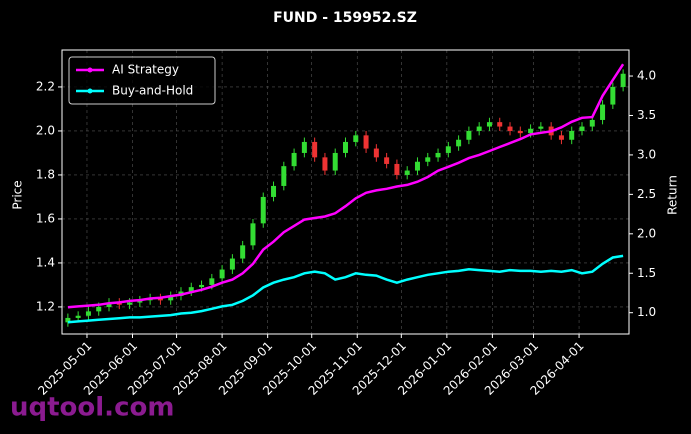  Describe the element at coordinates (45, 306) in the screenshot. I see `y-tick-label: 1.2` at that location.